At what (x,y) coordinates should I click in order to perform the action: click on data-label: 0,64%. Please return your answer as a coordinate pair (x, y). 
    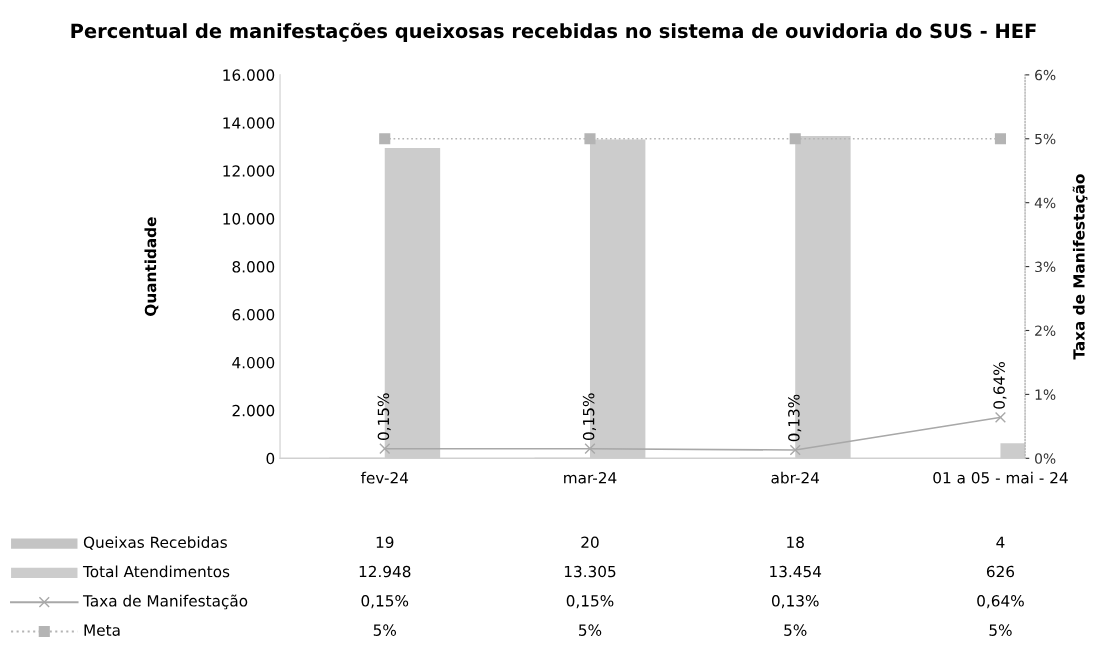
    Looking at the image, I should click on (1000, 602).